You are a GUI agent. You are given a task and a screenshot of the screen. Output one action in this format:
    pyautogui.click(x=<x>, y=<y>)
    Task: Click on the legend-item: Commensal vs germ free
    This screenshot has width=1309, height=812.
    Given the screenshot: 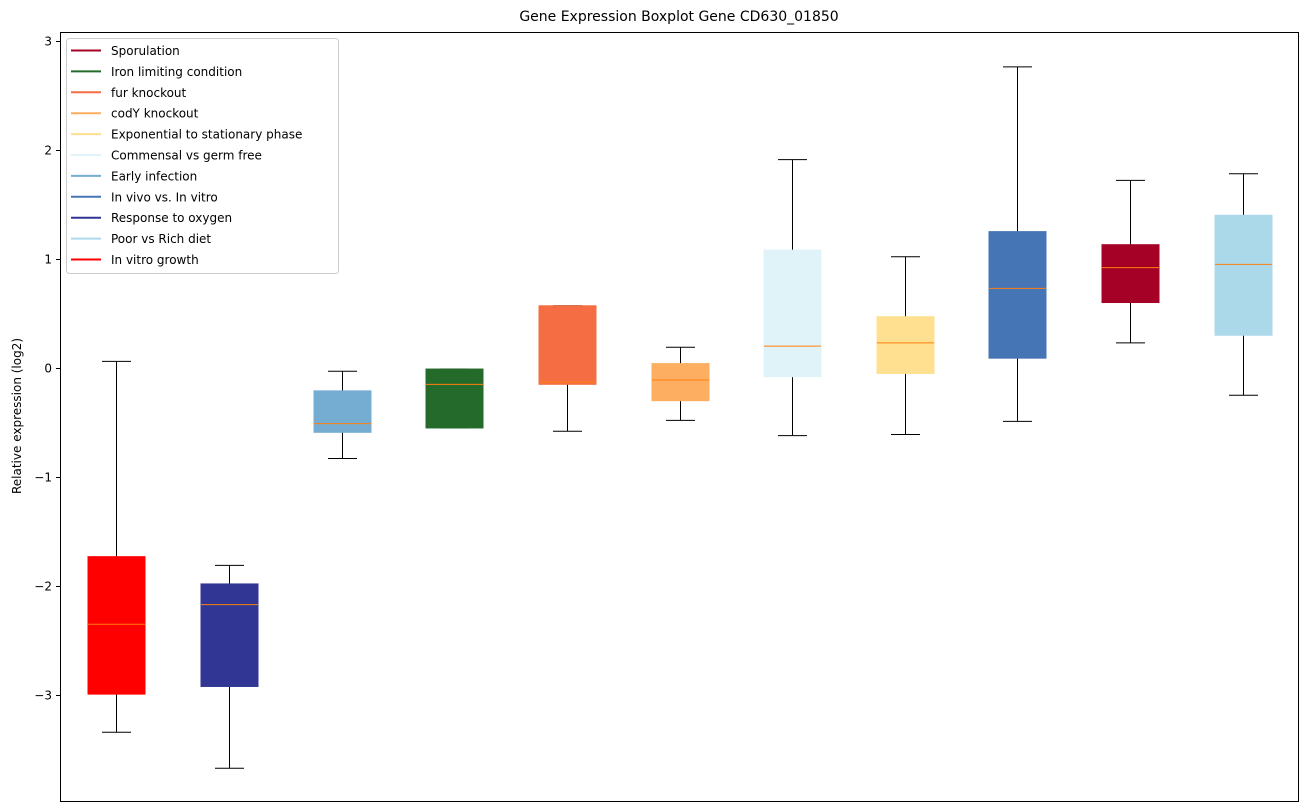 What is the action you would take?
    pyautogui.click(x=166, y=156)
    